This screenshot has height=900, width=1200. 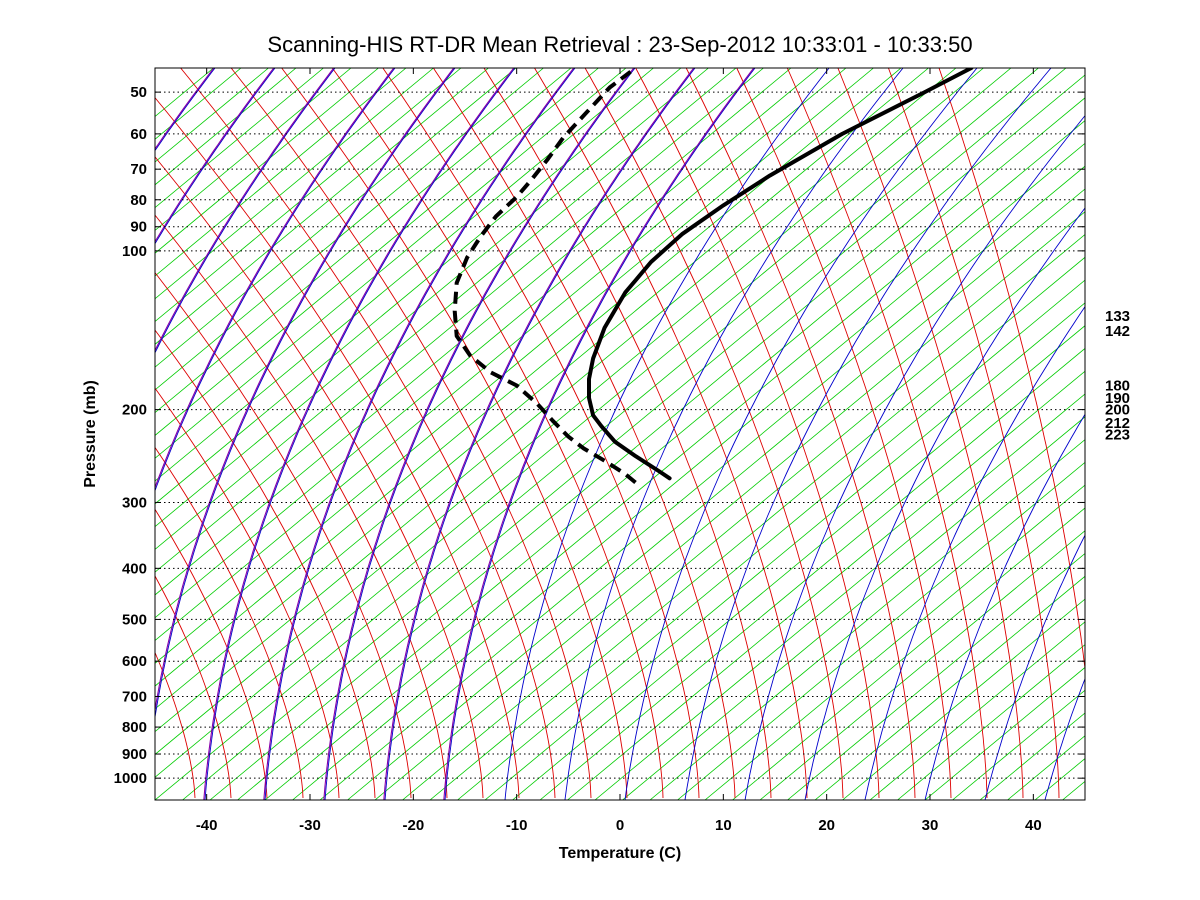 What do you see at coordinates (207, 825) in the screenshot?
I see `x-tick-label: -40` at bounding box center [207, 825].